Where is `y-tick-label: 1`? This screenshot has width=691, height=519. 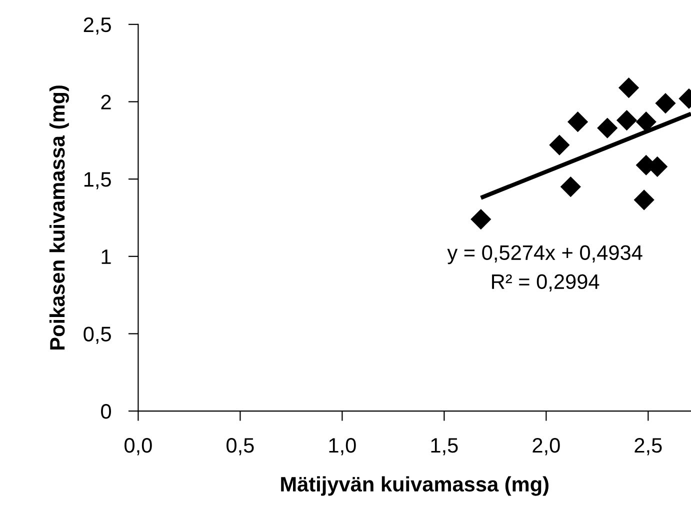 y-tick-label: 1 is located at coordinates (106, 257).